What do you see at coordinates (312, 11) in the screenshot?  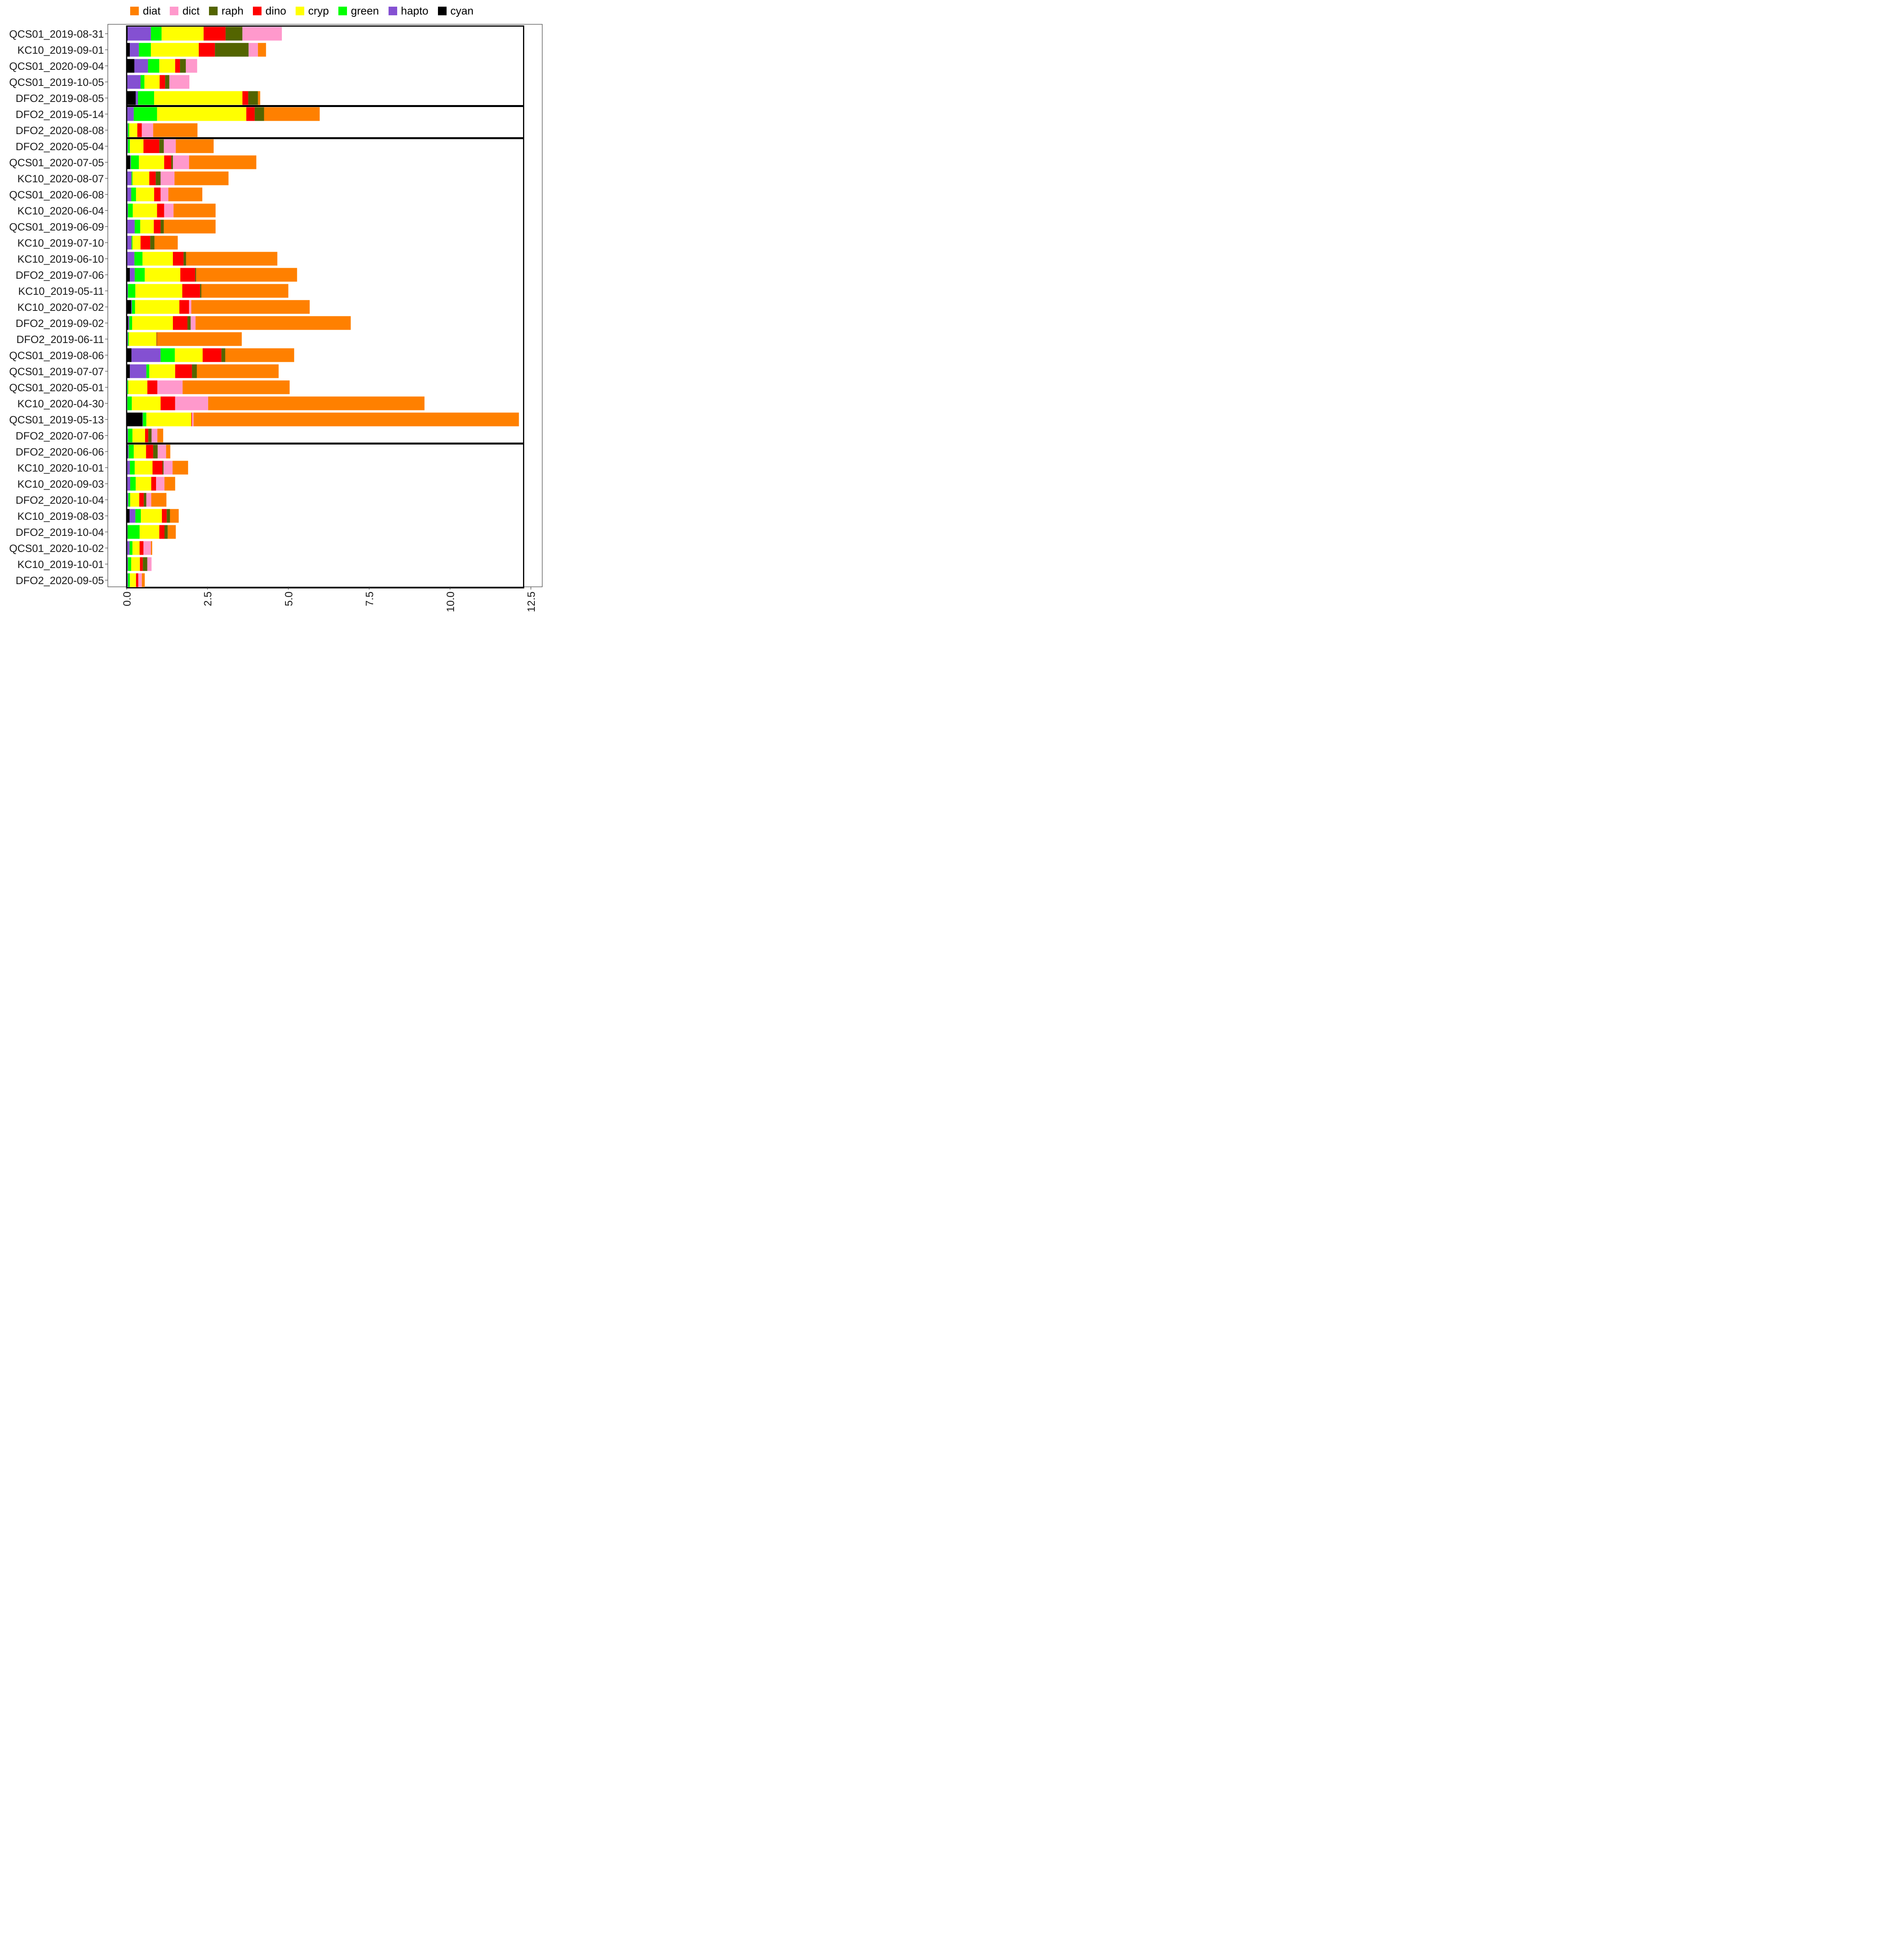 I see `legend-item-cryp: cryp` at bounding box center [312, 11].